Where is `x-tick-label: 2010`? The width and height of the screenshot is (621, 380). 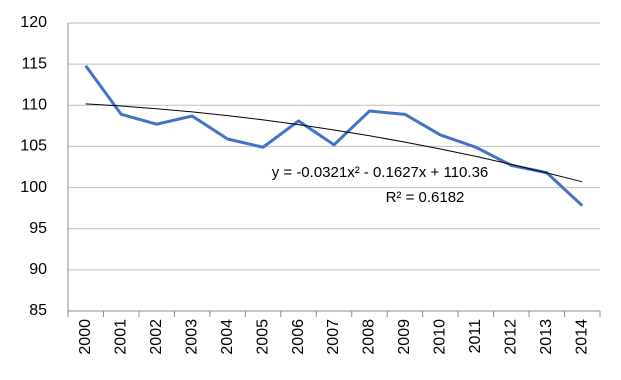
x-tick-label: 2010 is located at coordinates (440, 337).